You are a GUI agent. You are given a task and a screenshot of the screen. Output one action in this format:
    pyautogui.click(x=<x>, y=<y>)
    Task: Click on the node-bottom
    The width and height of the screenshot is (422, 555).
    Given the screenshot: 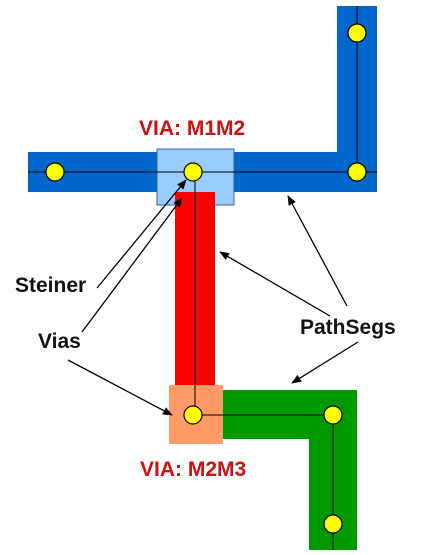 What is the action you would take?
    pyautogui.click(x=333, y=524)
    